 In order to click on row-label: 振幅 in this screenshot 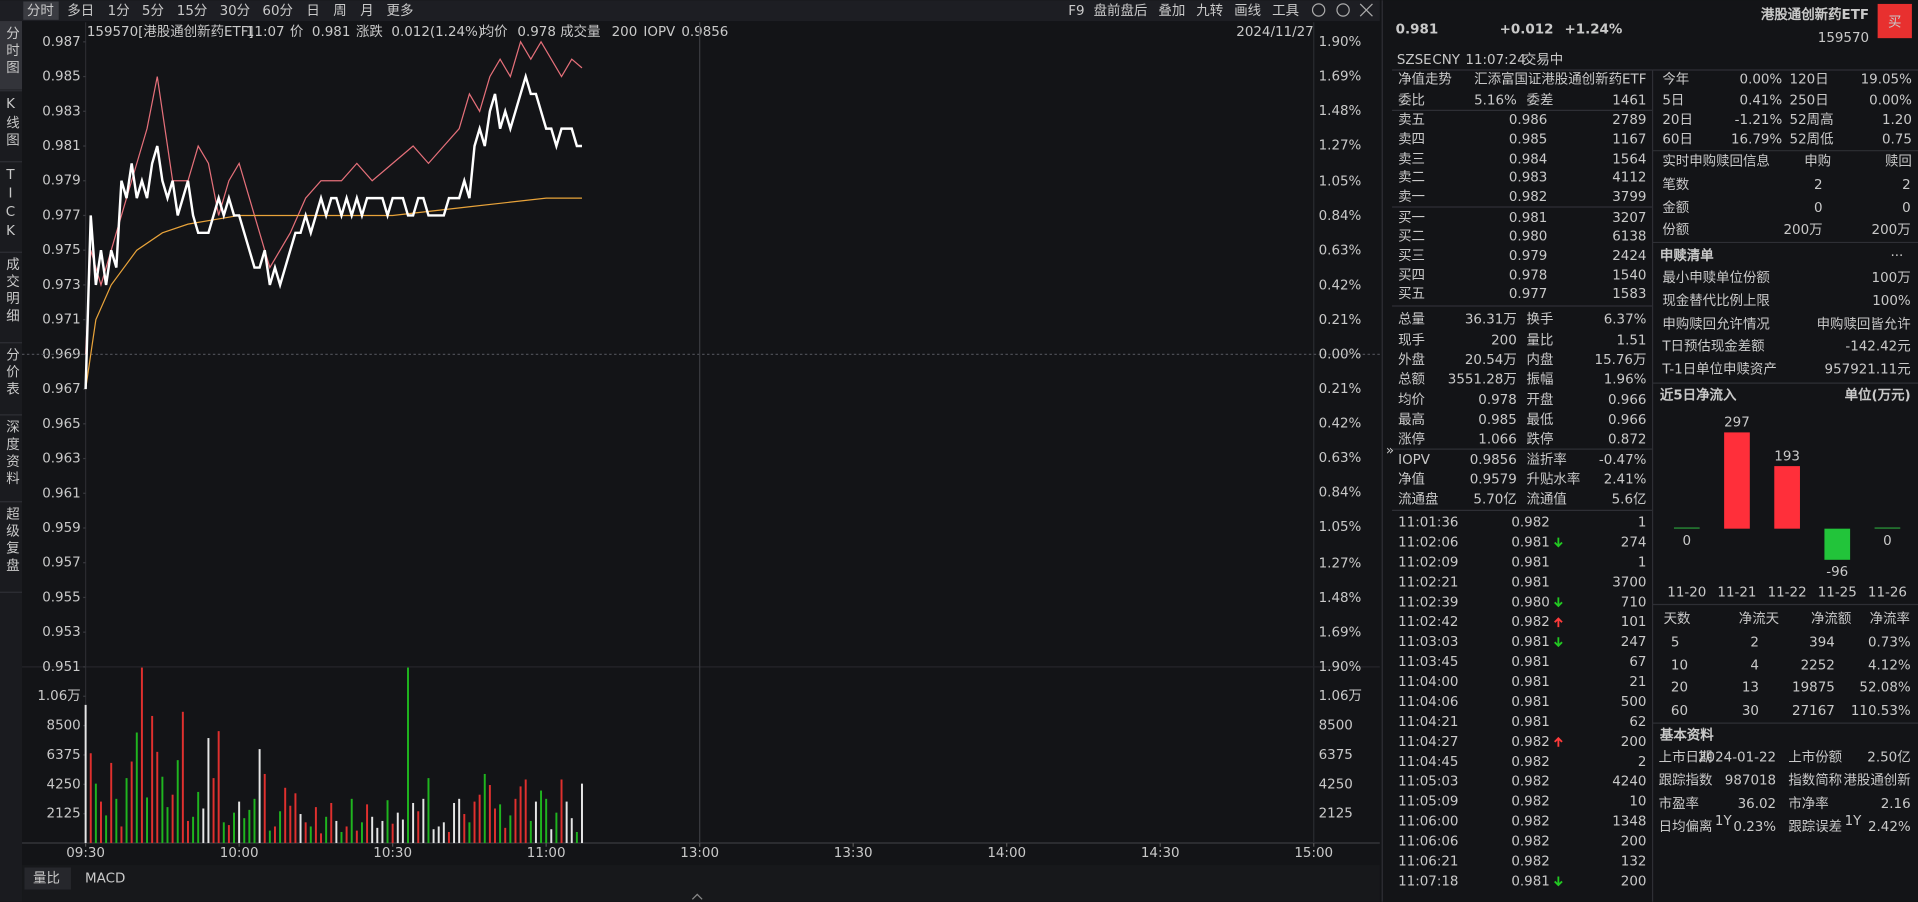, I will do `click(1540, 379)`.